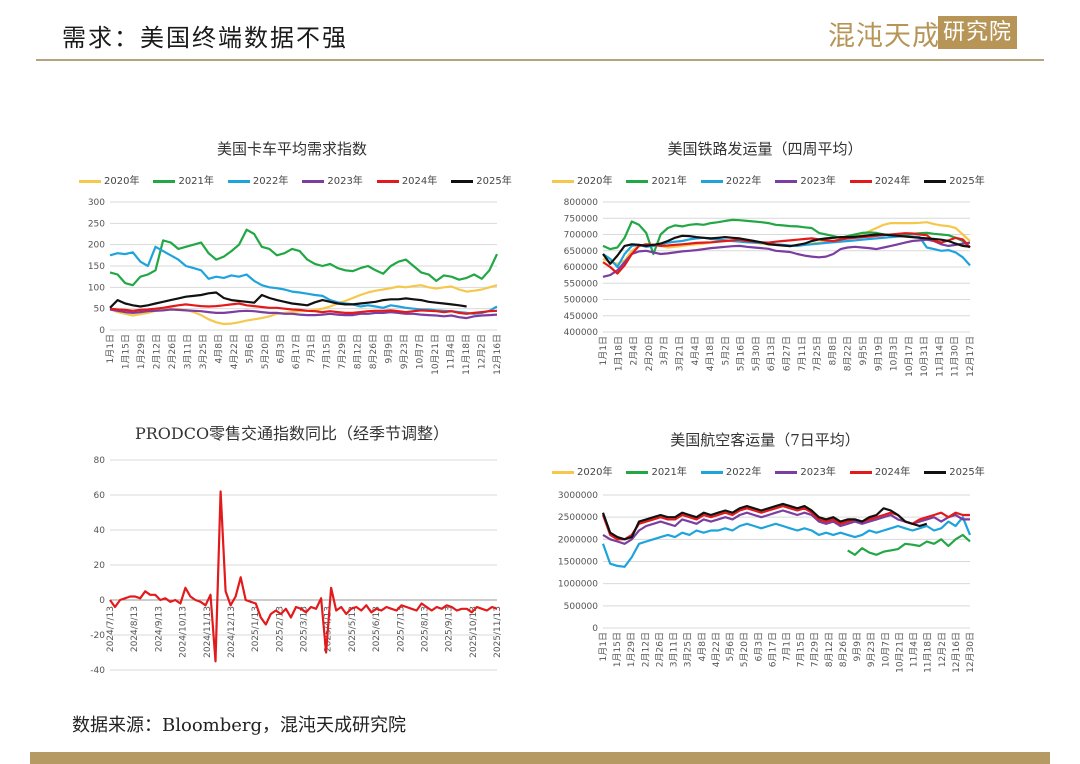 Image resolution: width=1080 pixels, height=764 pixels. Describe the element at coordinates (97, 671) in the screenshot. I see `y-tick-label: -40` at that location.